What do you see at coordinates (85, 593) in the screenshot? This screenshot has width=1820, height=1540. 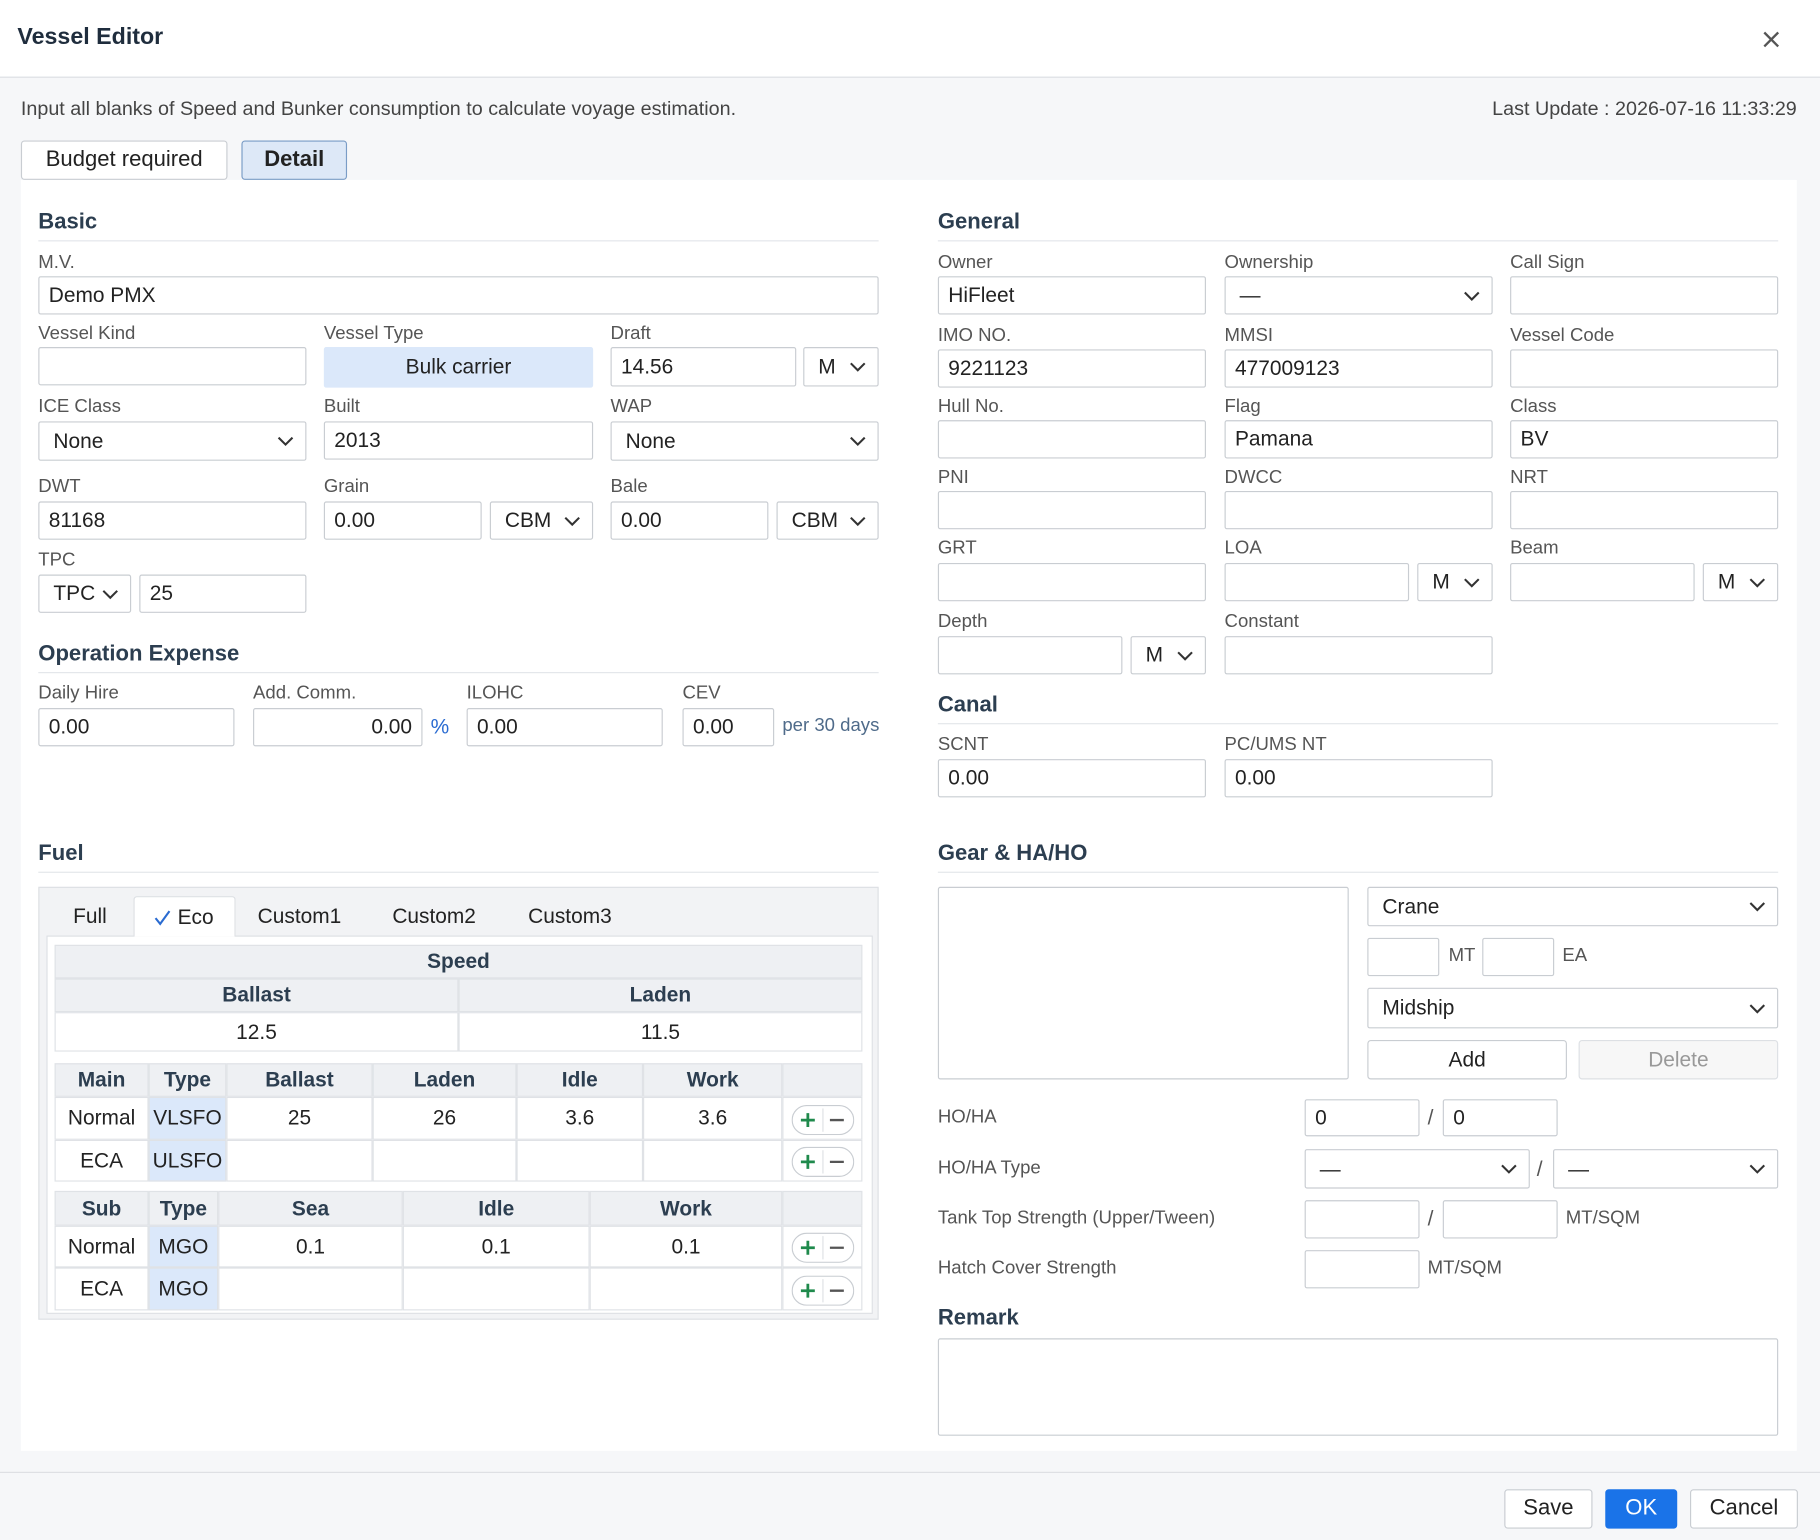 I see `select: TPC` at bounding box center [85, 593].